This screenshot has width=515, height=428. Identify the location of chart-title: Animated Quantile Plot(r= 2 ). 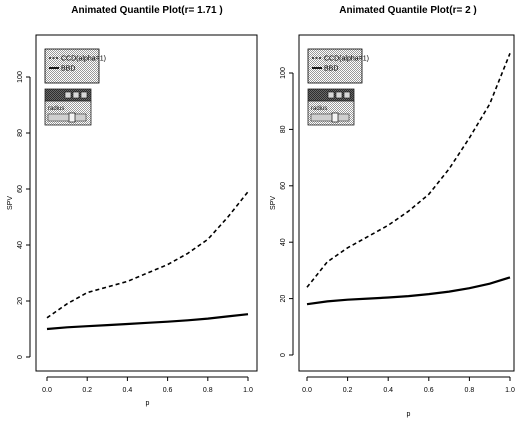
(408, 10).